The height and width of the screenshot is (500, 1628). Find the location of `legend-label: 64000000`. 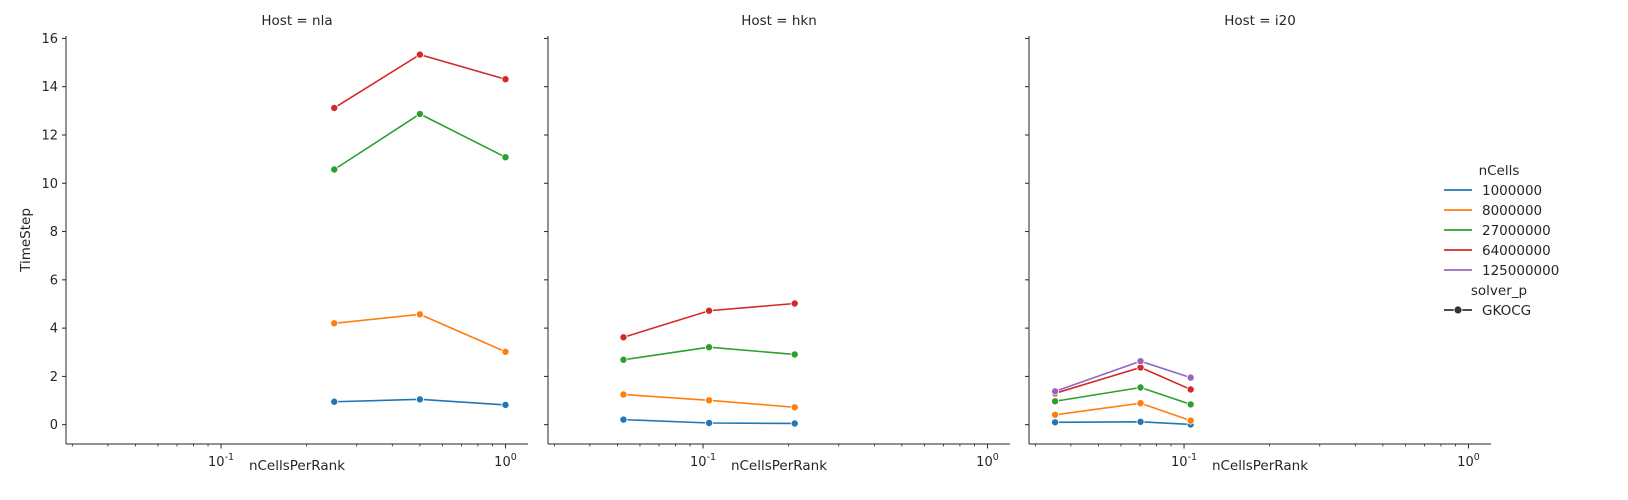

legend-label: 64000000 is located at coordinates (1516, 251).